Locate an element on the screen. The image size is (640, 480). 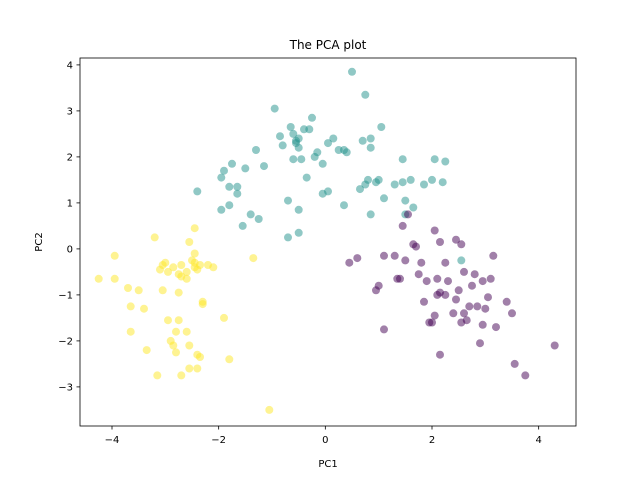
y-tick-label: 0 is located at coordinates (70, 249).